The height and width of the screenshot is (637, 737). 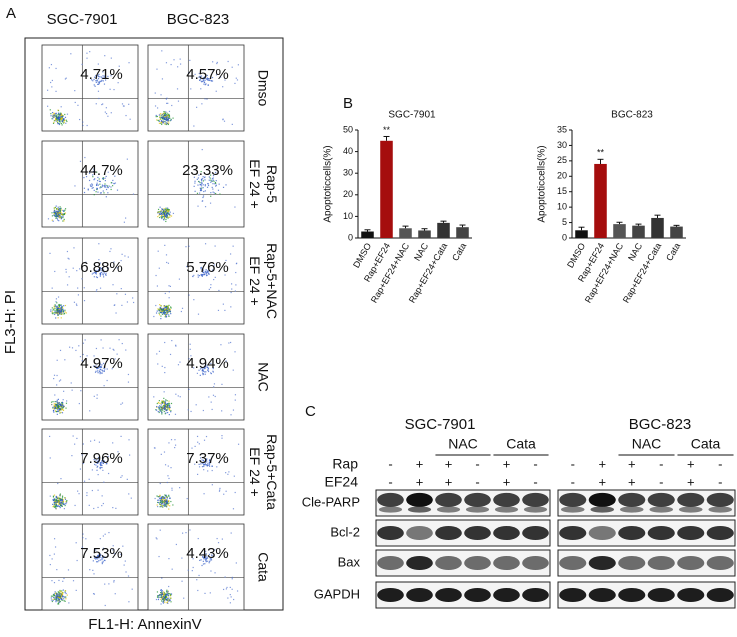 What do you see at coordinates (207, 170) in the screenshot?
I see `quadrant-percent: 23.33%` at bounding box center [207, 170].